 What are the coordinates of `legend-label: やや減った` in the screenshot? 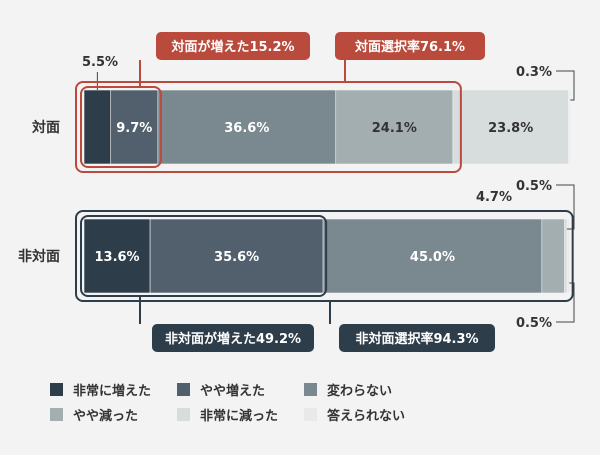 It's located at (106, 416).